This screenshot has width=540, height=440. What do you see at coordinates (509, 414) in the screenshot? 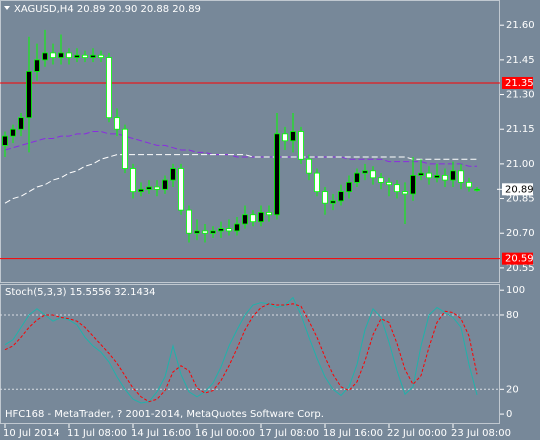
I see `y-tick-label: 0` at bounding box center [509, 414].